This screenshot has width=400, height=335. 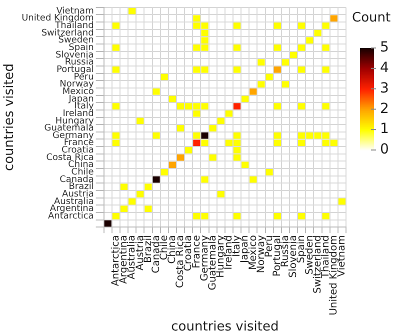 I want to click on y-tick-label: Germany, so click(x=73, y=135).